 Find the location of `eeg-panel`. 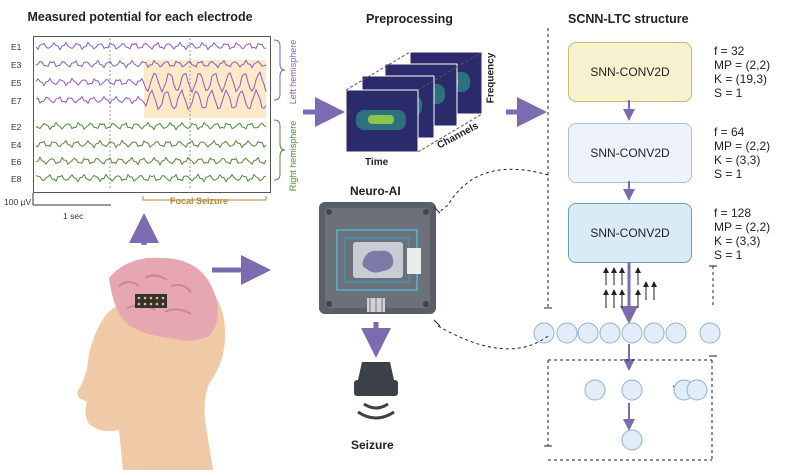

eeg-panel is located at coordinates (152, 114).